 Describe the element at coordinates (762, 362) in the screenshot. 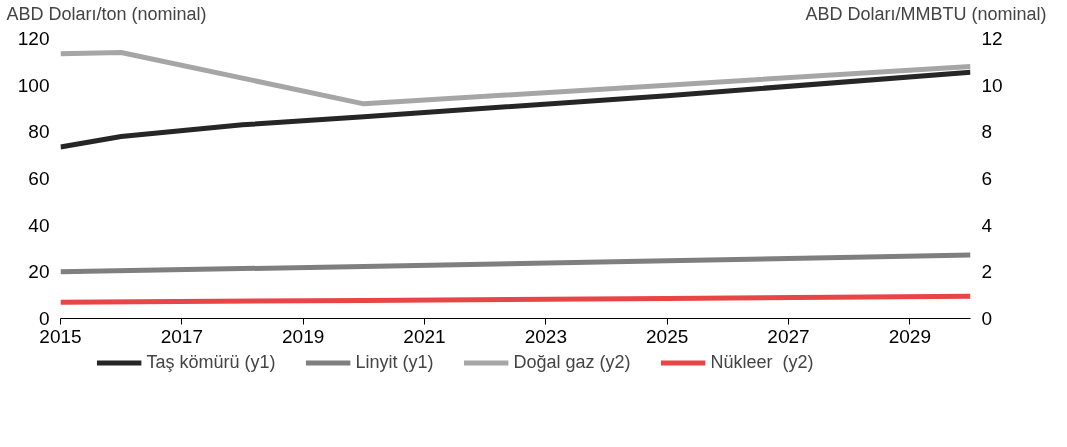

I see `legend-label: Nükleer (y2)` at that location.